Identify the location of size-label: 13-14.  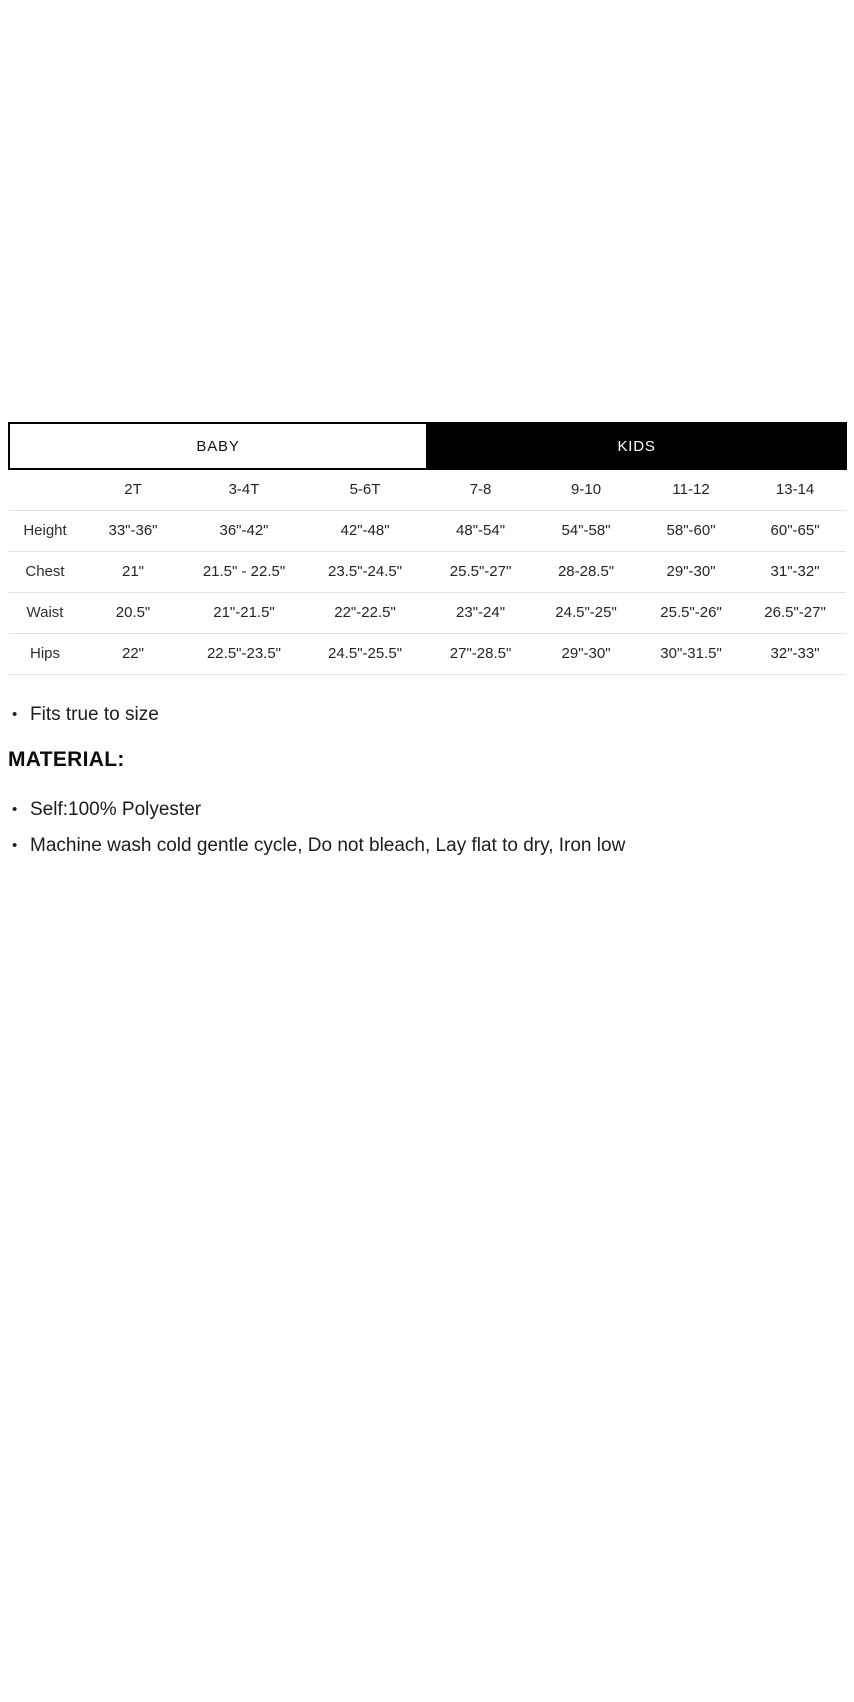
(795, 490).